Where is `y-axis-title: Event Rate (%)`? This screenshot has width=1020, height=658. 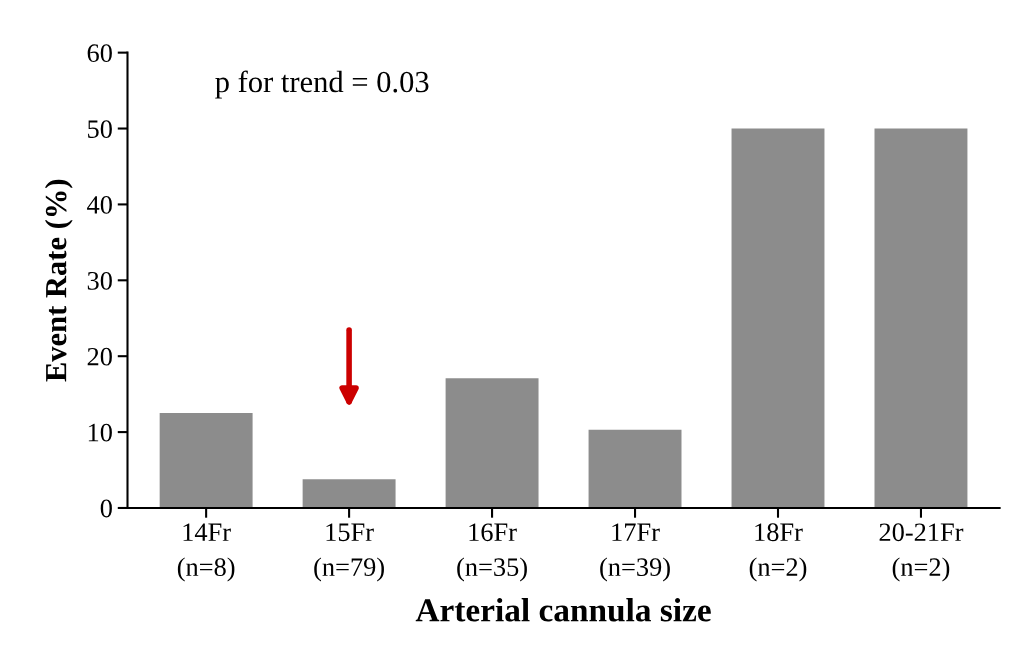 y-axis-title: Event Rate (%) is located at coordinates (58, 280).